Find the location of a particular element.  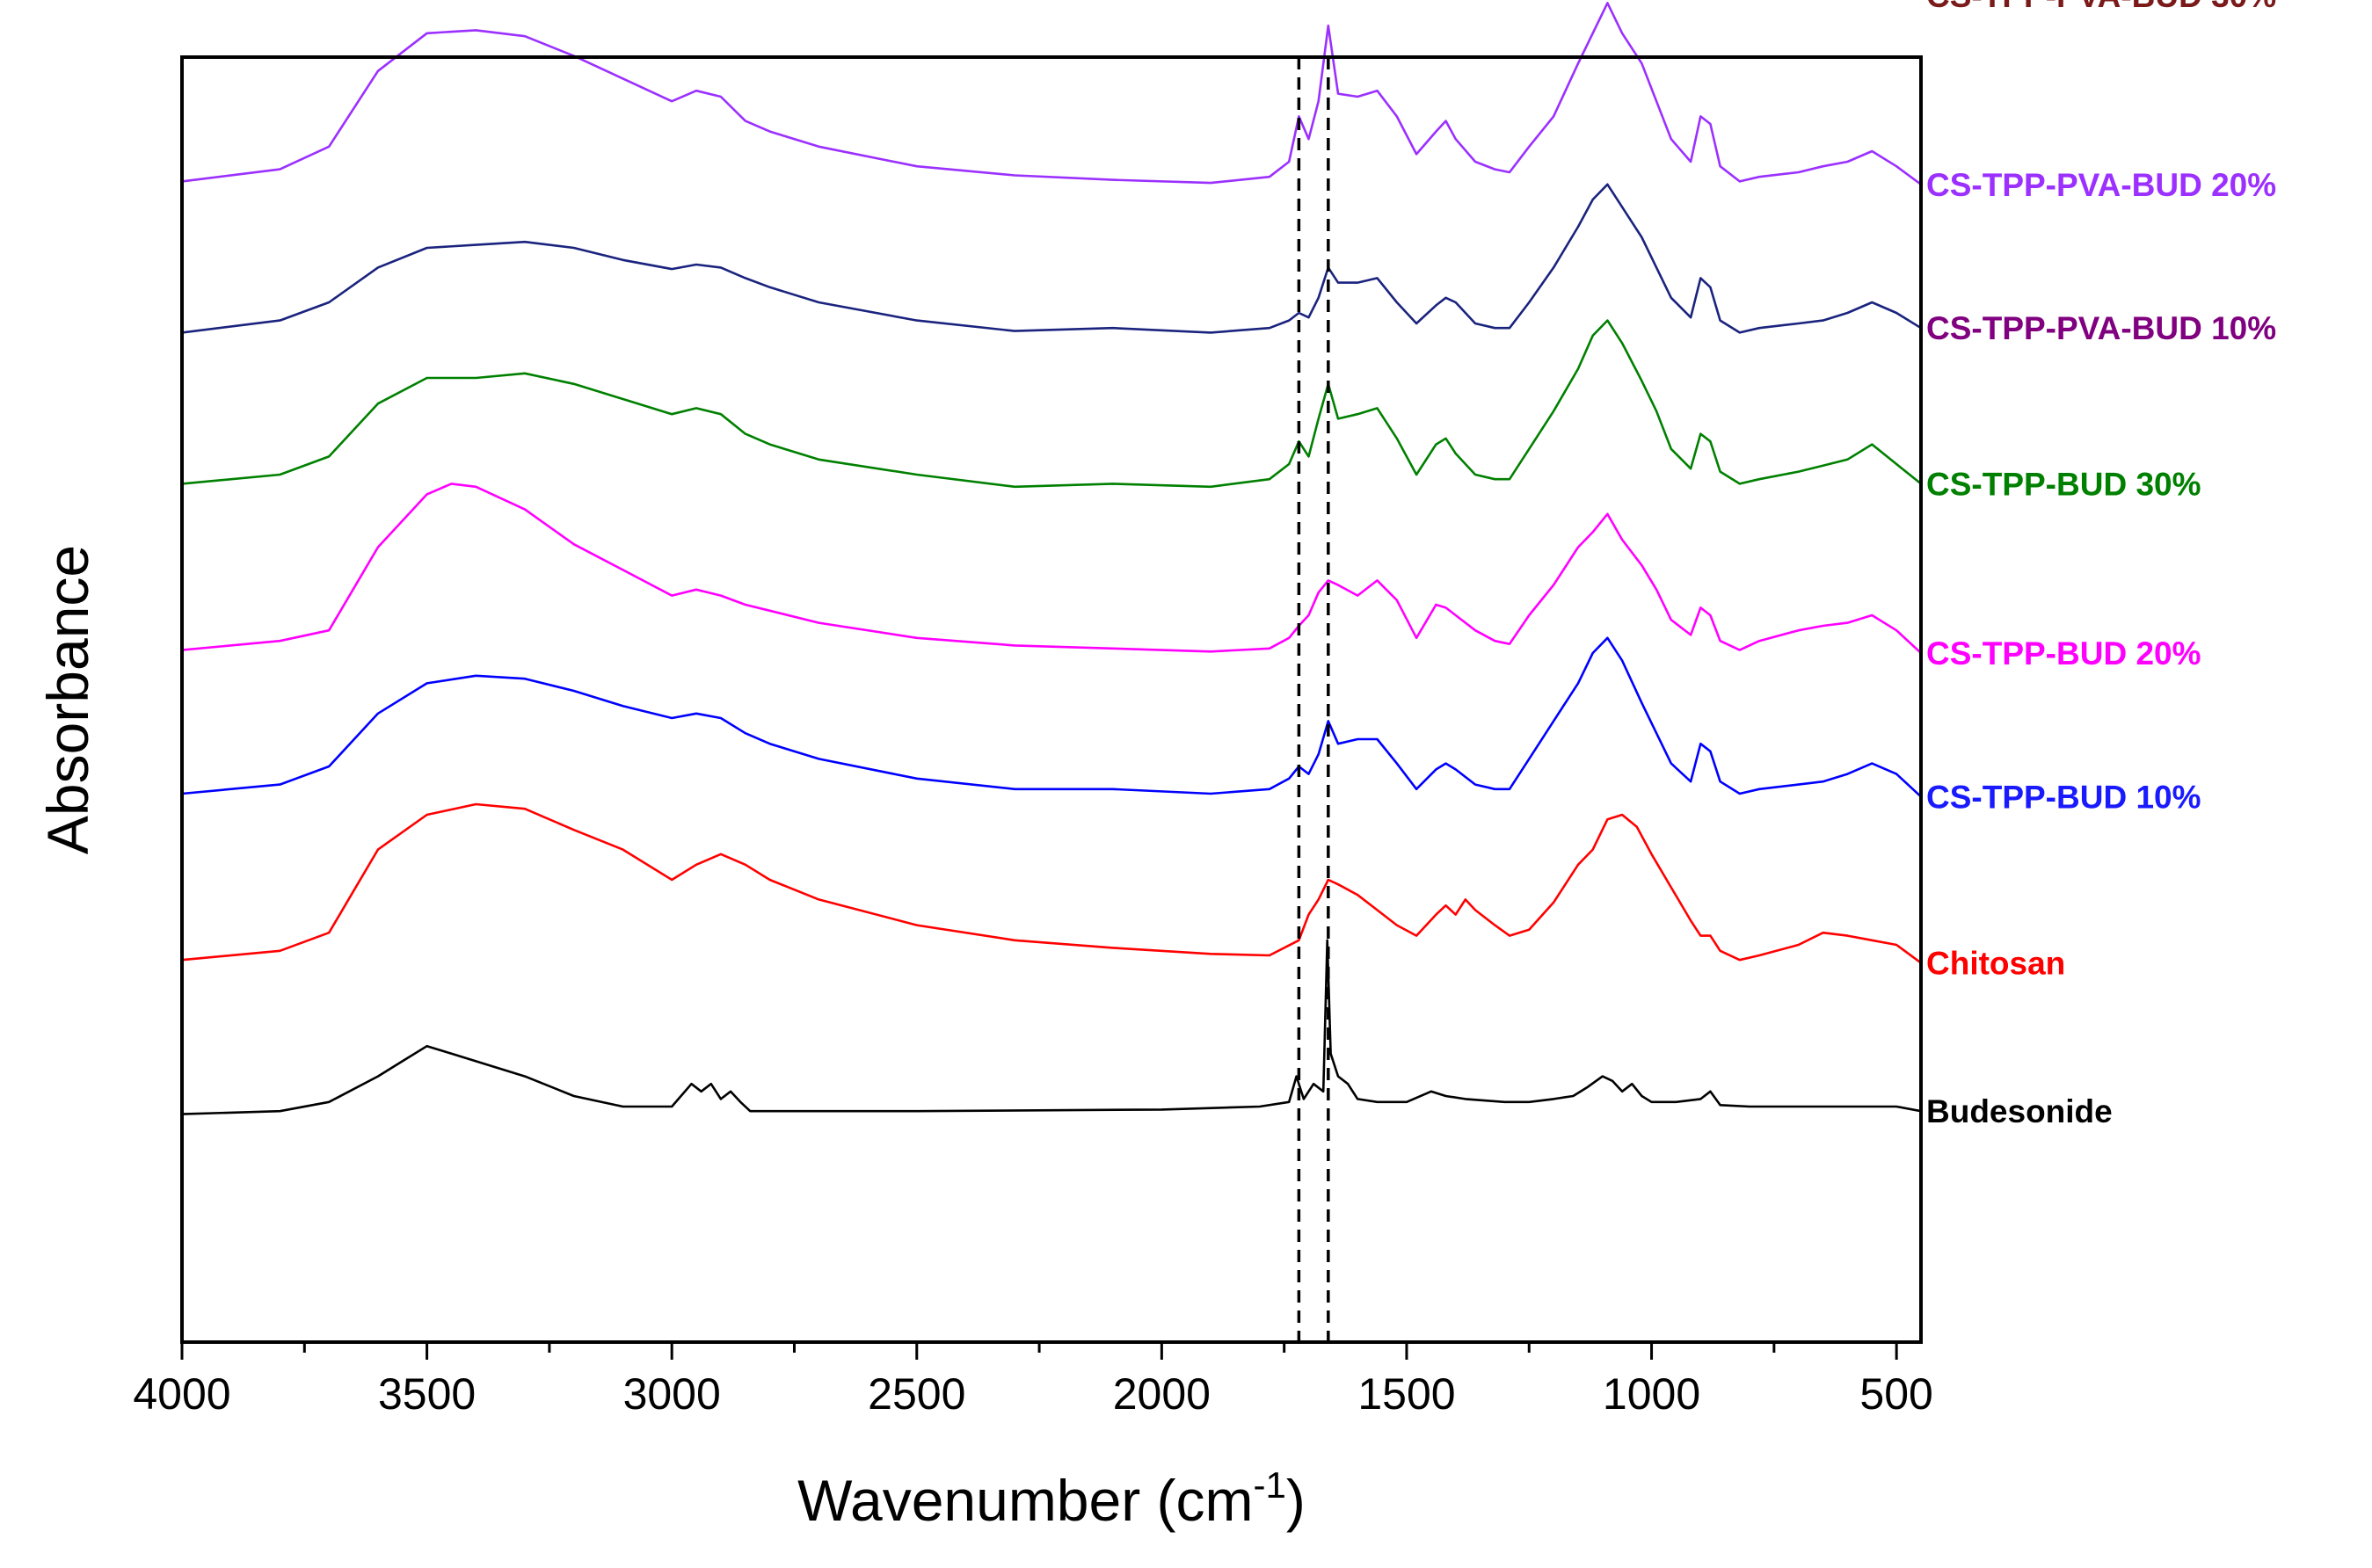

series-label-cs-tpp-bud-30: CS-TPP-BUD 30% is located at coordinates (2063, 484).